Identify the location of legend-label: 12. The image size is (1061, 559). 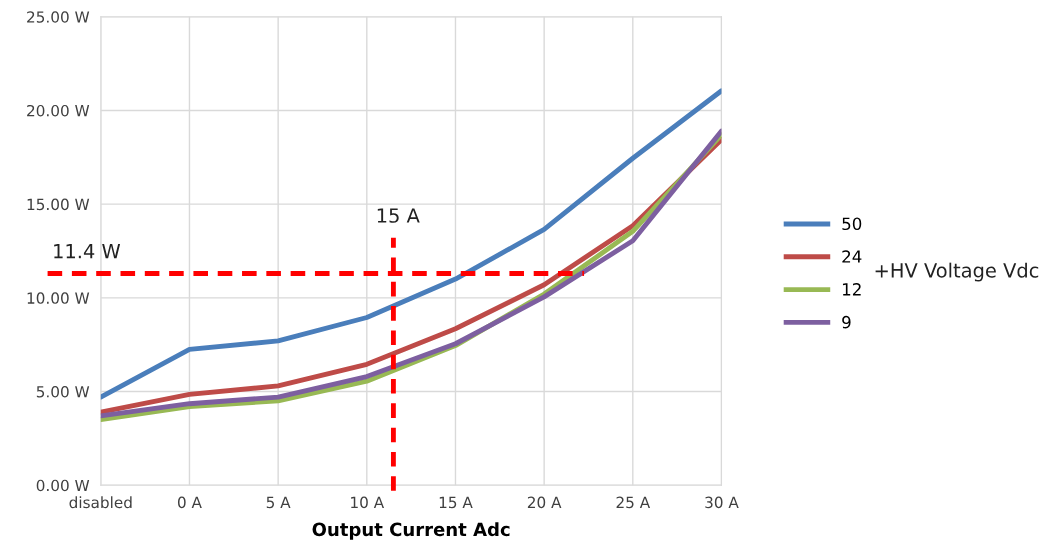
(851, 289).